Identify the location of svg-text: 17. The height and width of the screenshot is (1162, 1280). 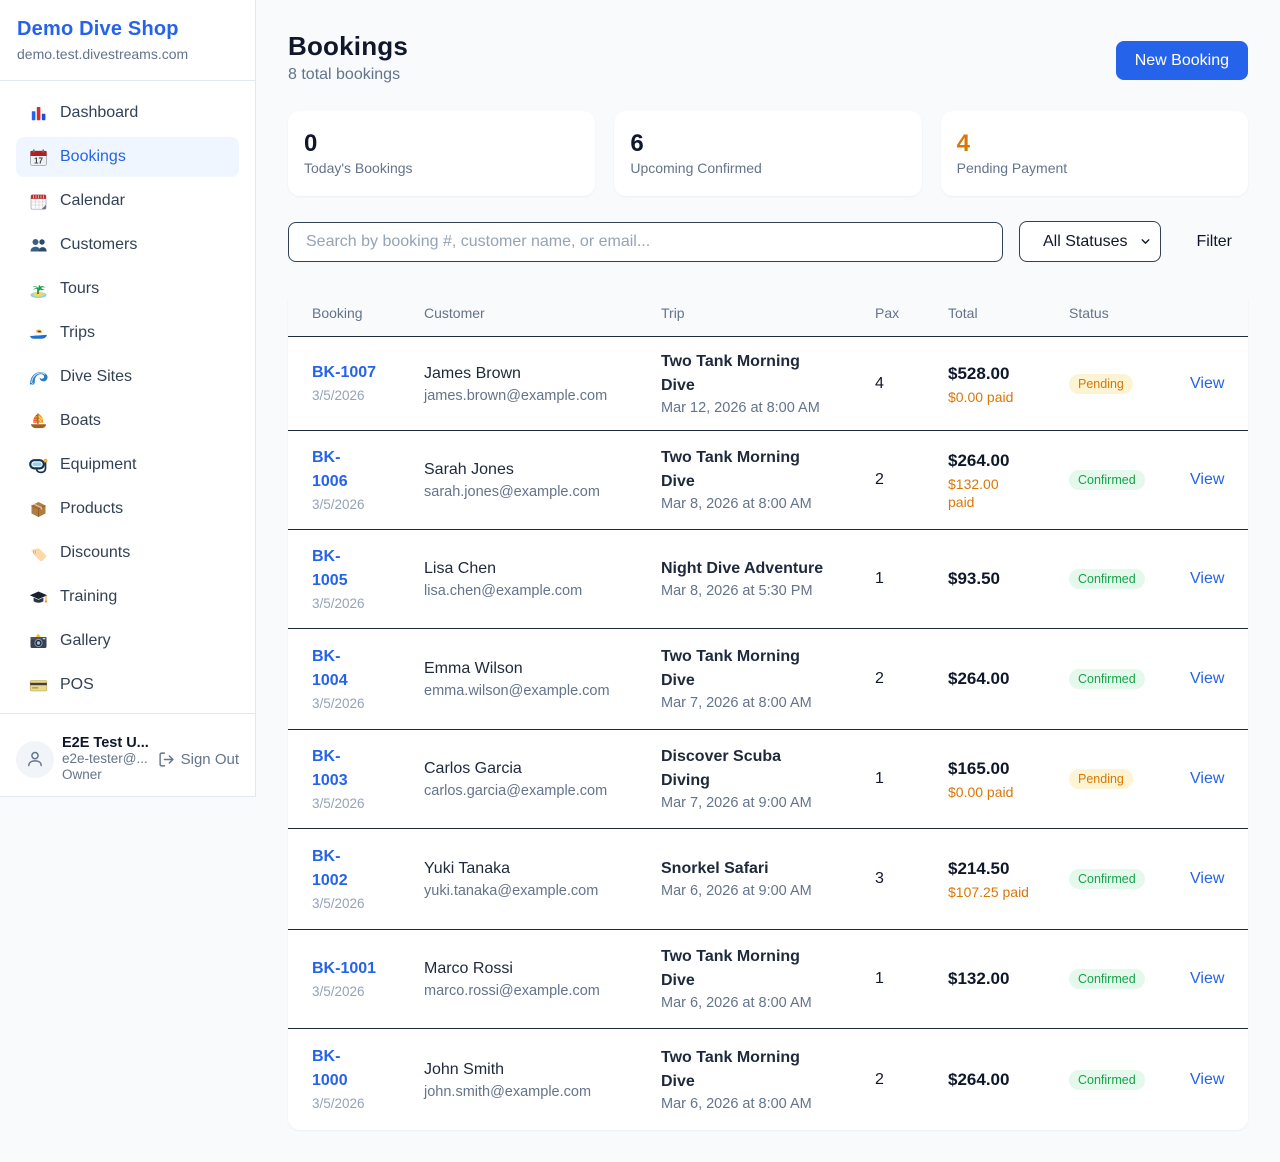
(38, 160).